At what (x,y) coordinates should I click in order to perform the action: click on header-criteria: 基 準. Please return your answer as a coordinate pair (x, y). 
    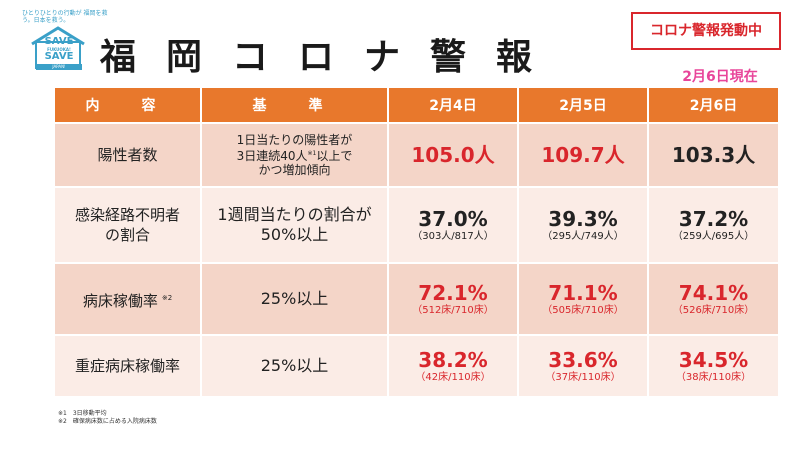
    Looking at the image, I should click on (295, 106).